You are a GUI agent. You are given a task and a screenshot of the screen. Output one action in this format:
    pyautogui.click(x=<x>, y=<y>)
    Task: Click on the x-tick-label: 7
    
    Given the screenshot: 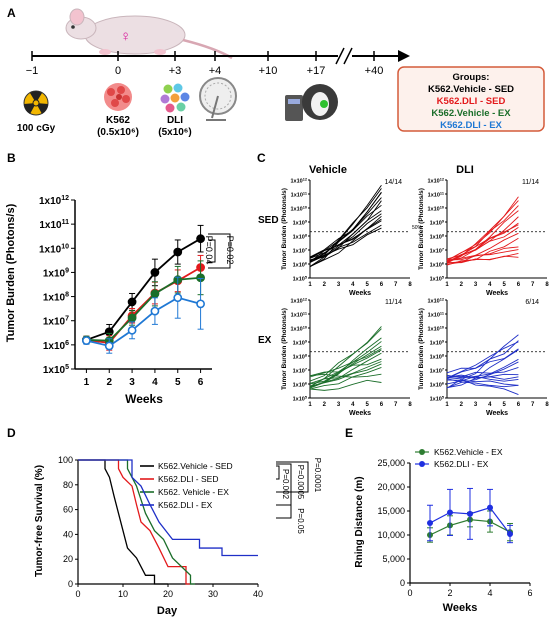 What is the action you would take?
    pyautogui.click(x=533, y=285)
    